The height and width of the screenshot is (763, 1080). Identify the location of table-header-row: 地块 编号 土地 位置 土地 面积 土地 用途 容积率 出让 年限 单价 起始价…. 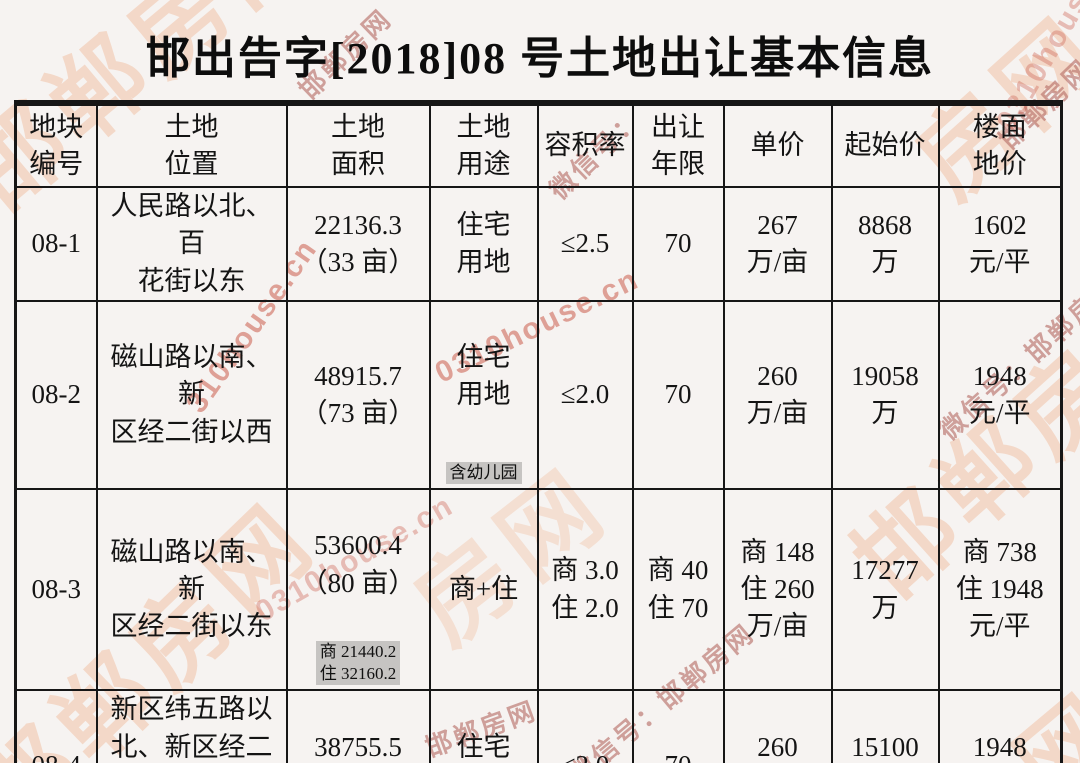
(538, 145).